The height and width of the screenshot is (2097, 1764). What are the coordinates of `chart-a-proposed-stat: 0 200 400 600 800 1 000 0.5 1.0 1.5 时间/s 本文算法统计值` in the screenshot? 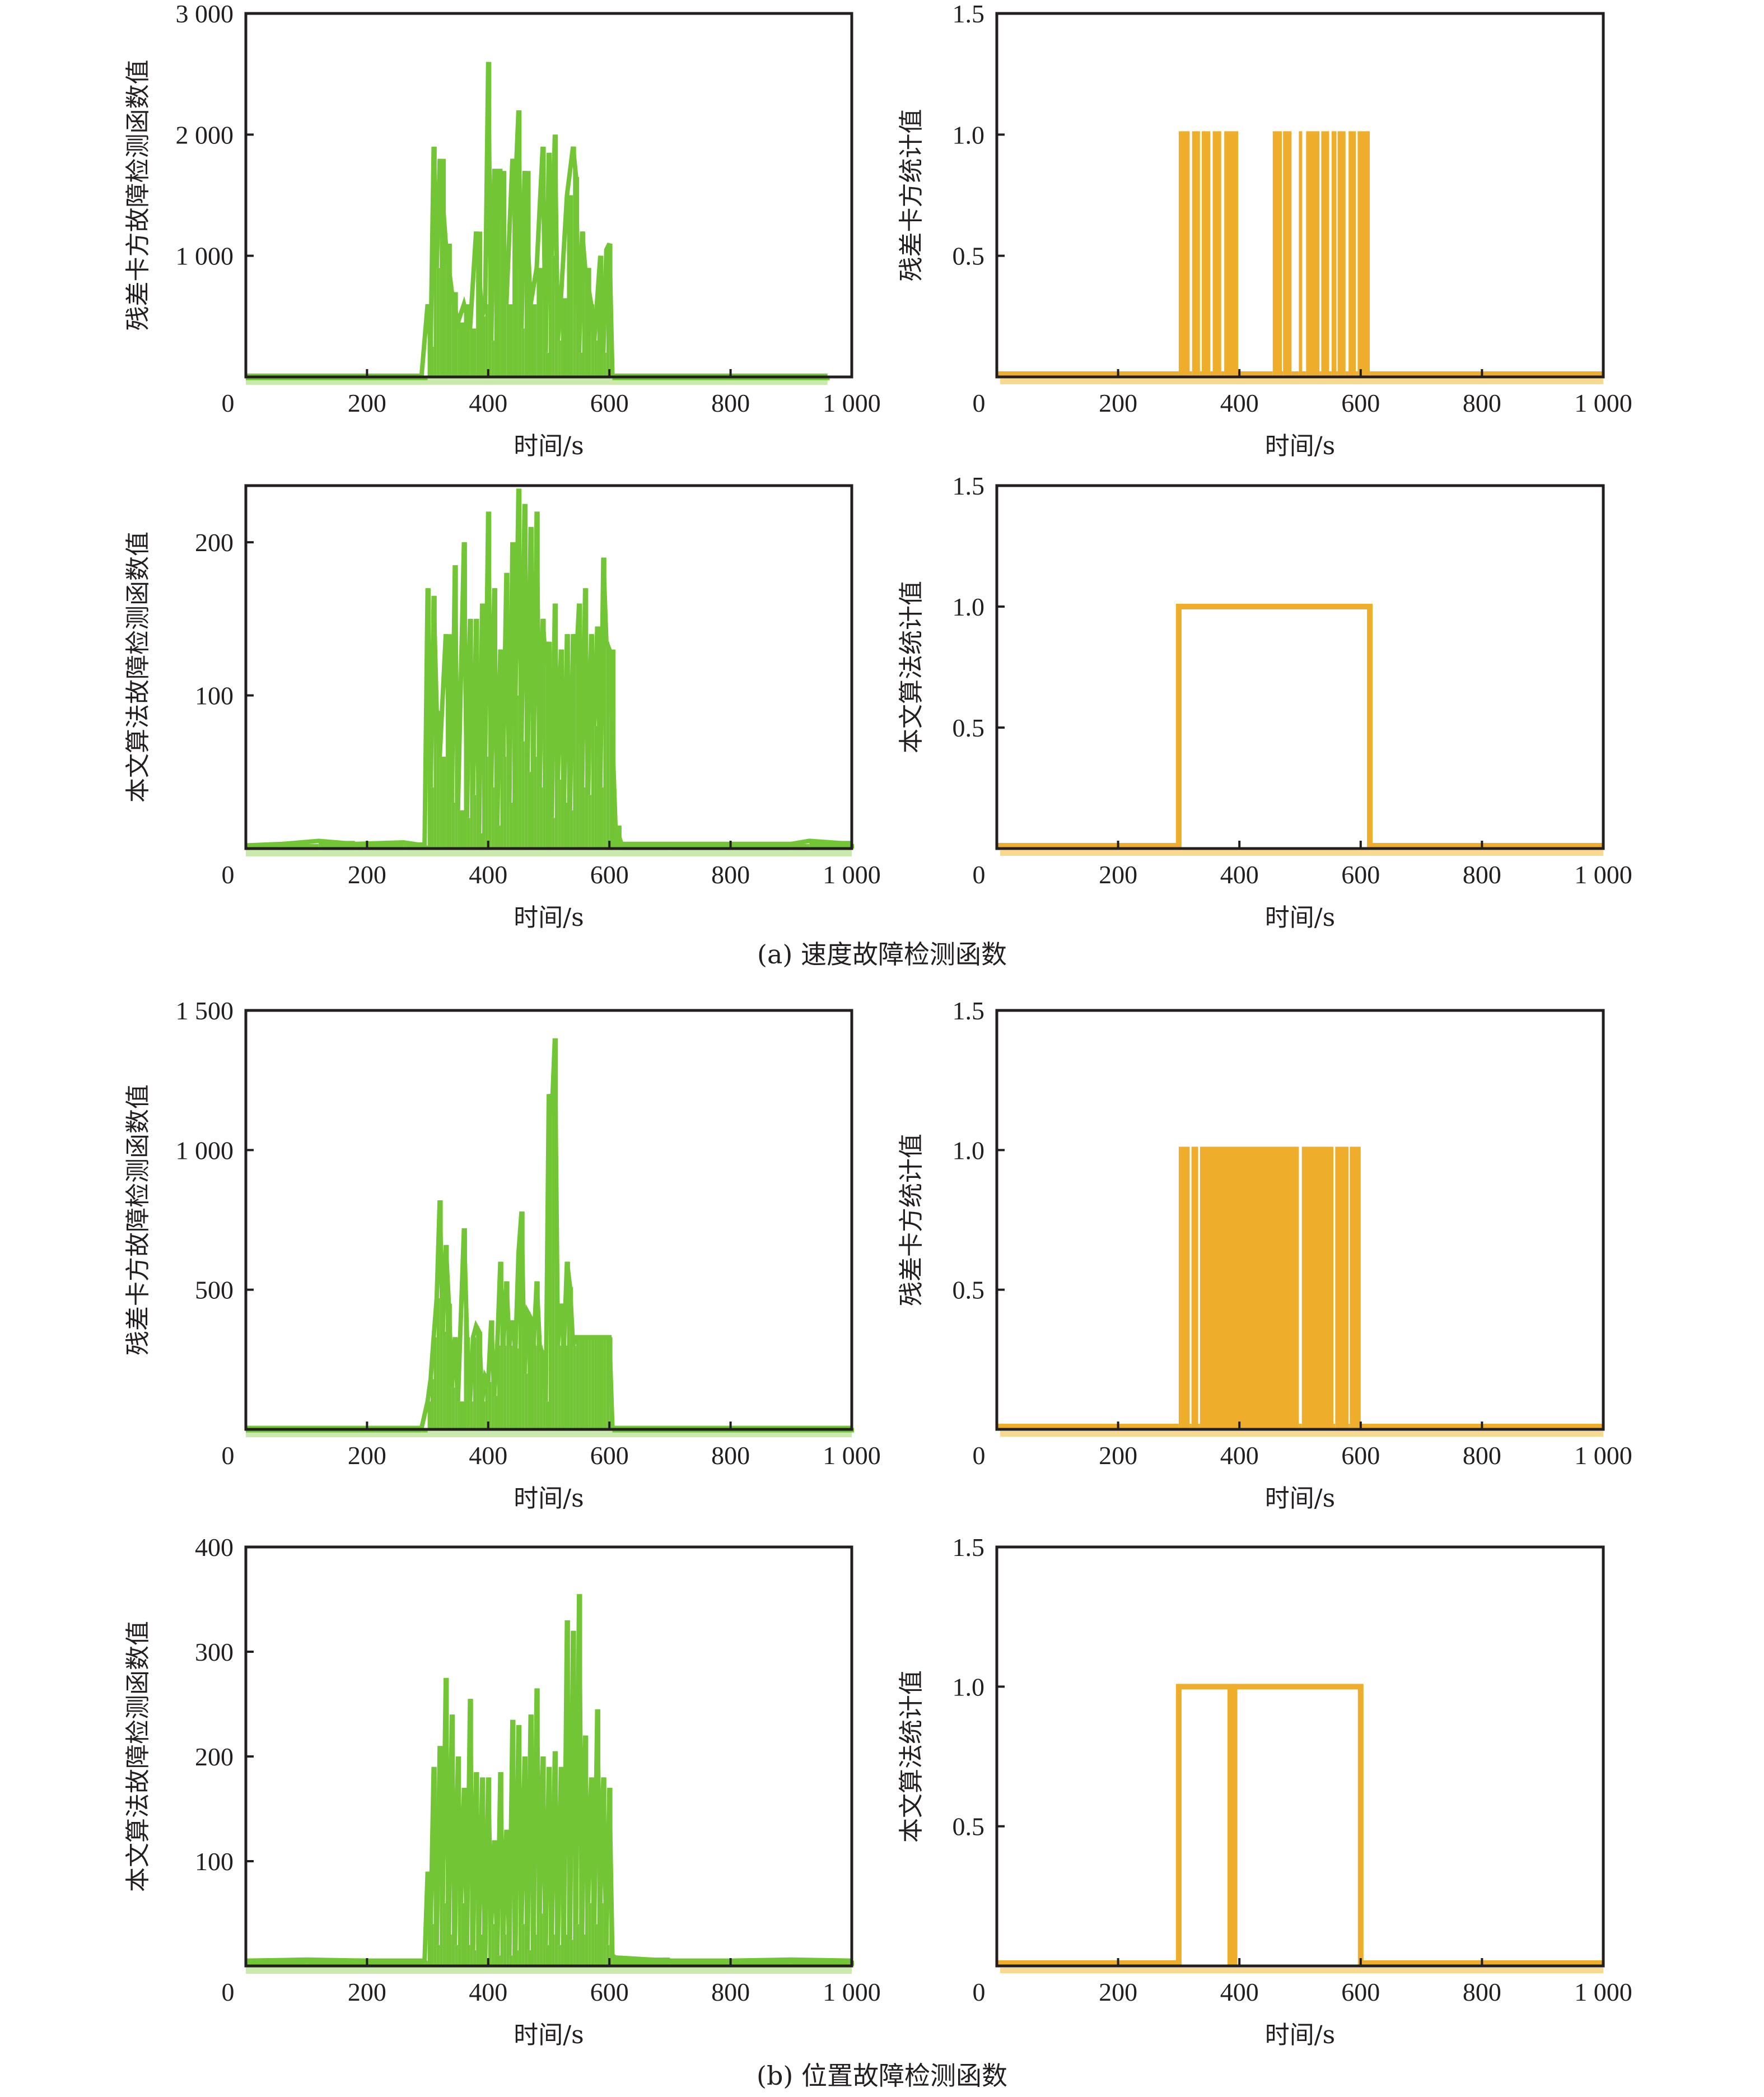 It's located at (1264, 702).